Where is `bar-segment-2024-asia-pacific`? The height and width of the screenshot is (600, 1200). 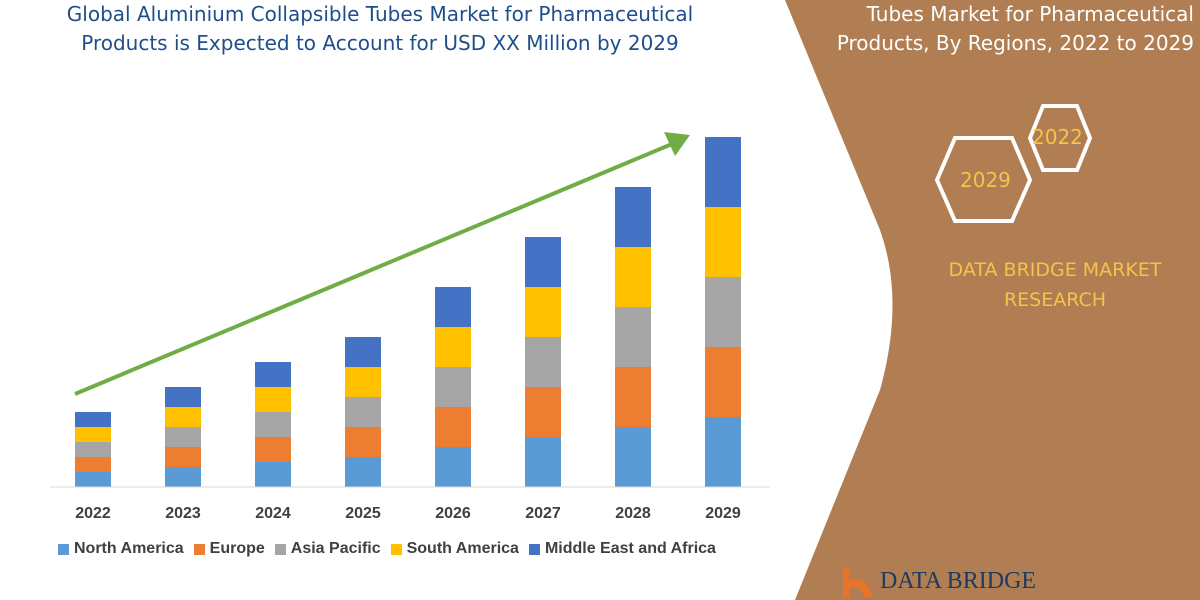 bar-segment-2024-asia-pacific is located at coordinates (273, 424).